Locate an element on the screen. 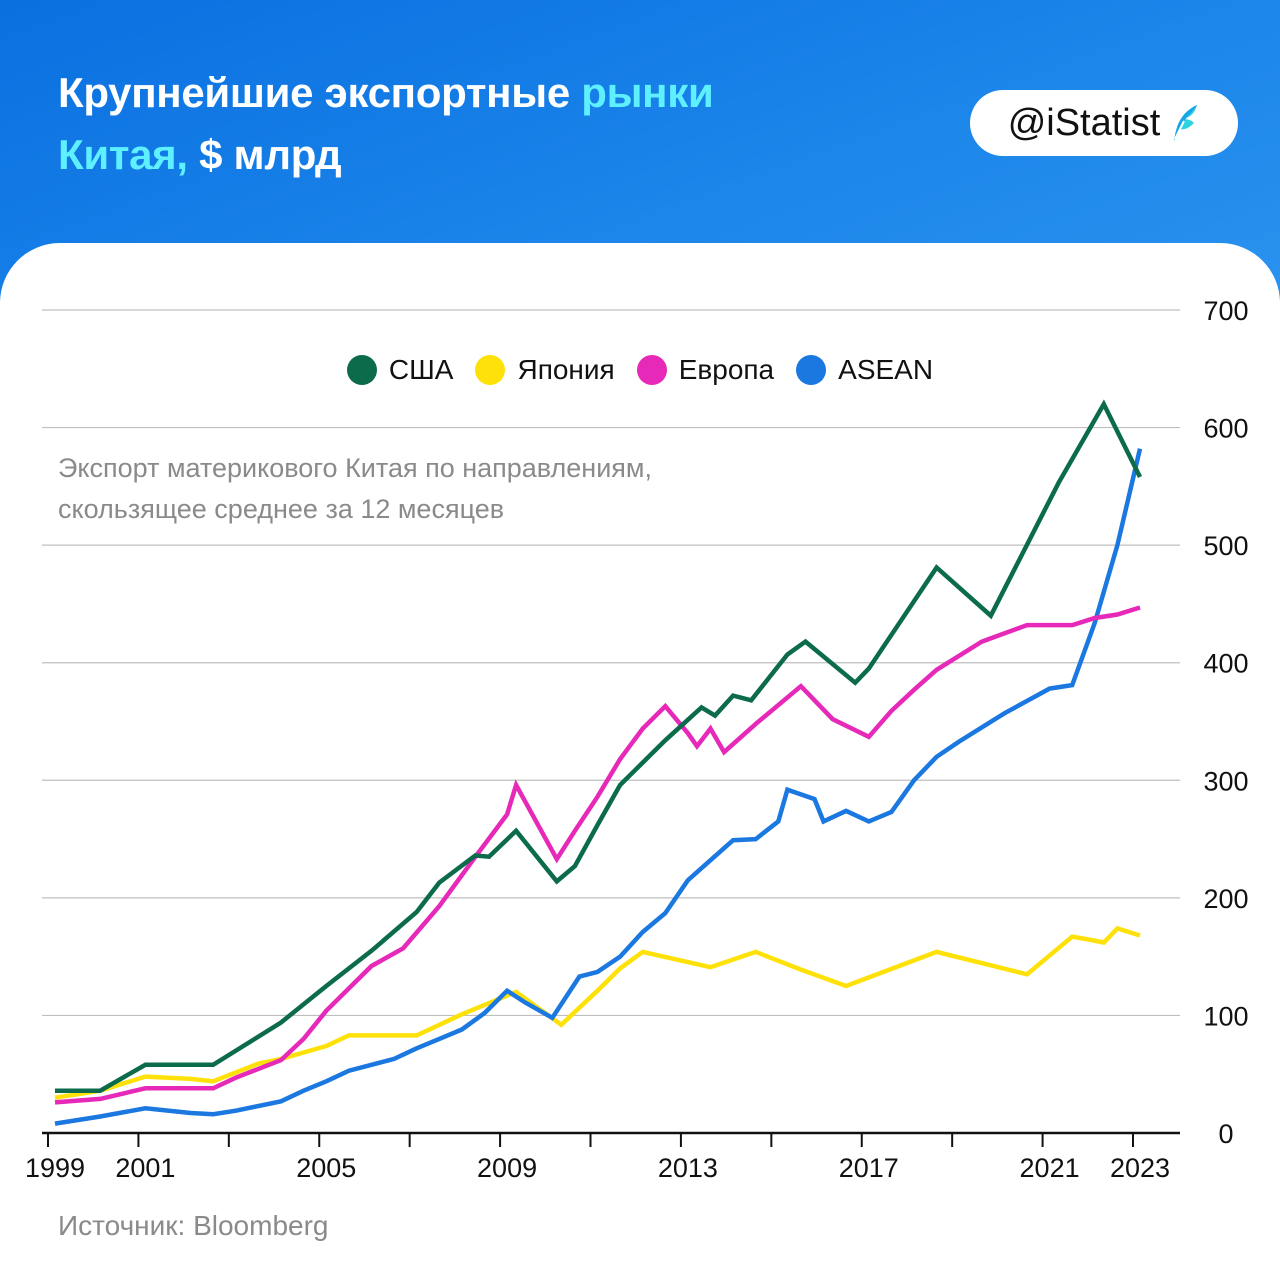 The height and width of the screenshot is (1280, 1280). source-note: Источник: Bloomberg is located at coordinates (193, 1225).